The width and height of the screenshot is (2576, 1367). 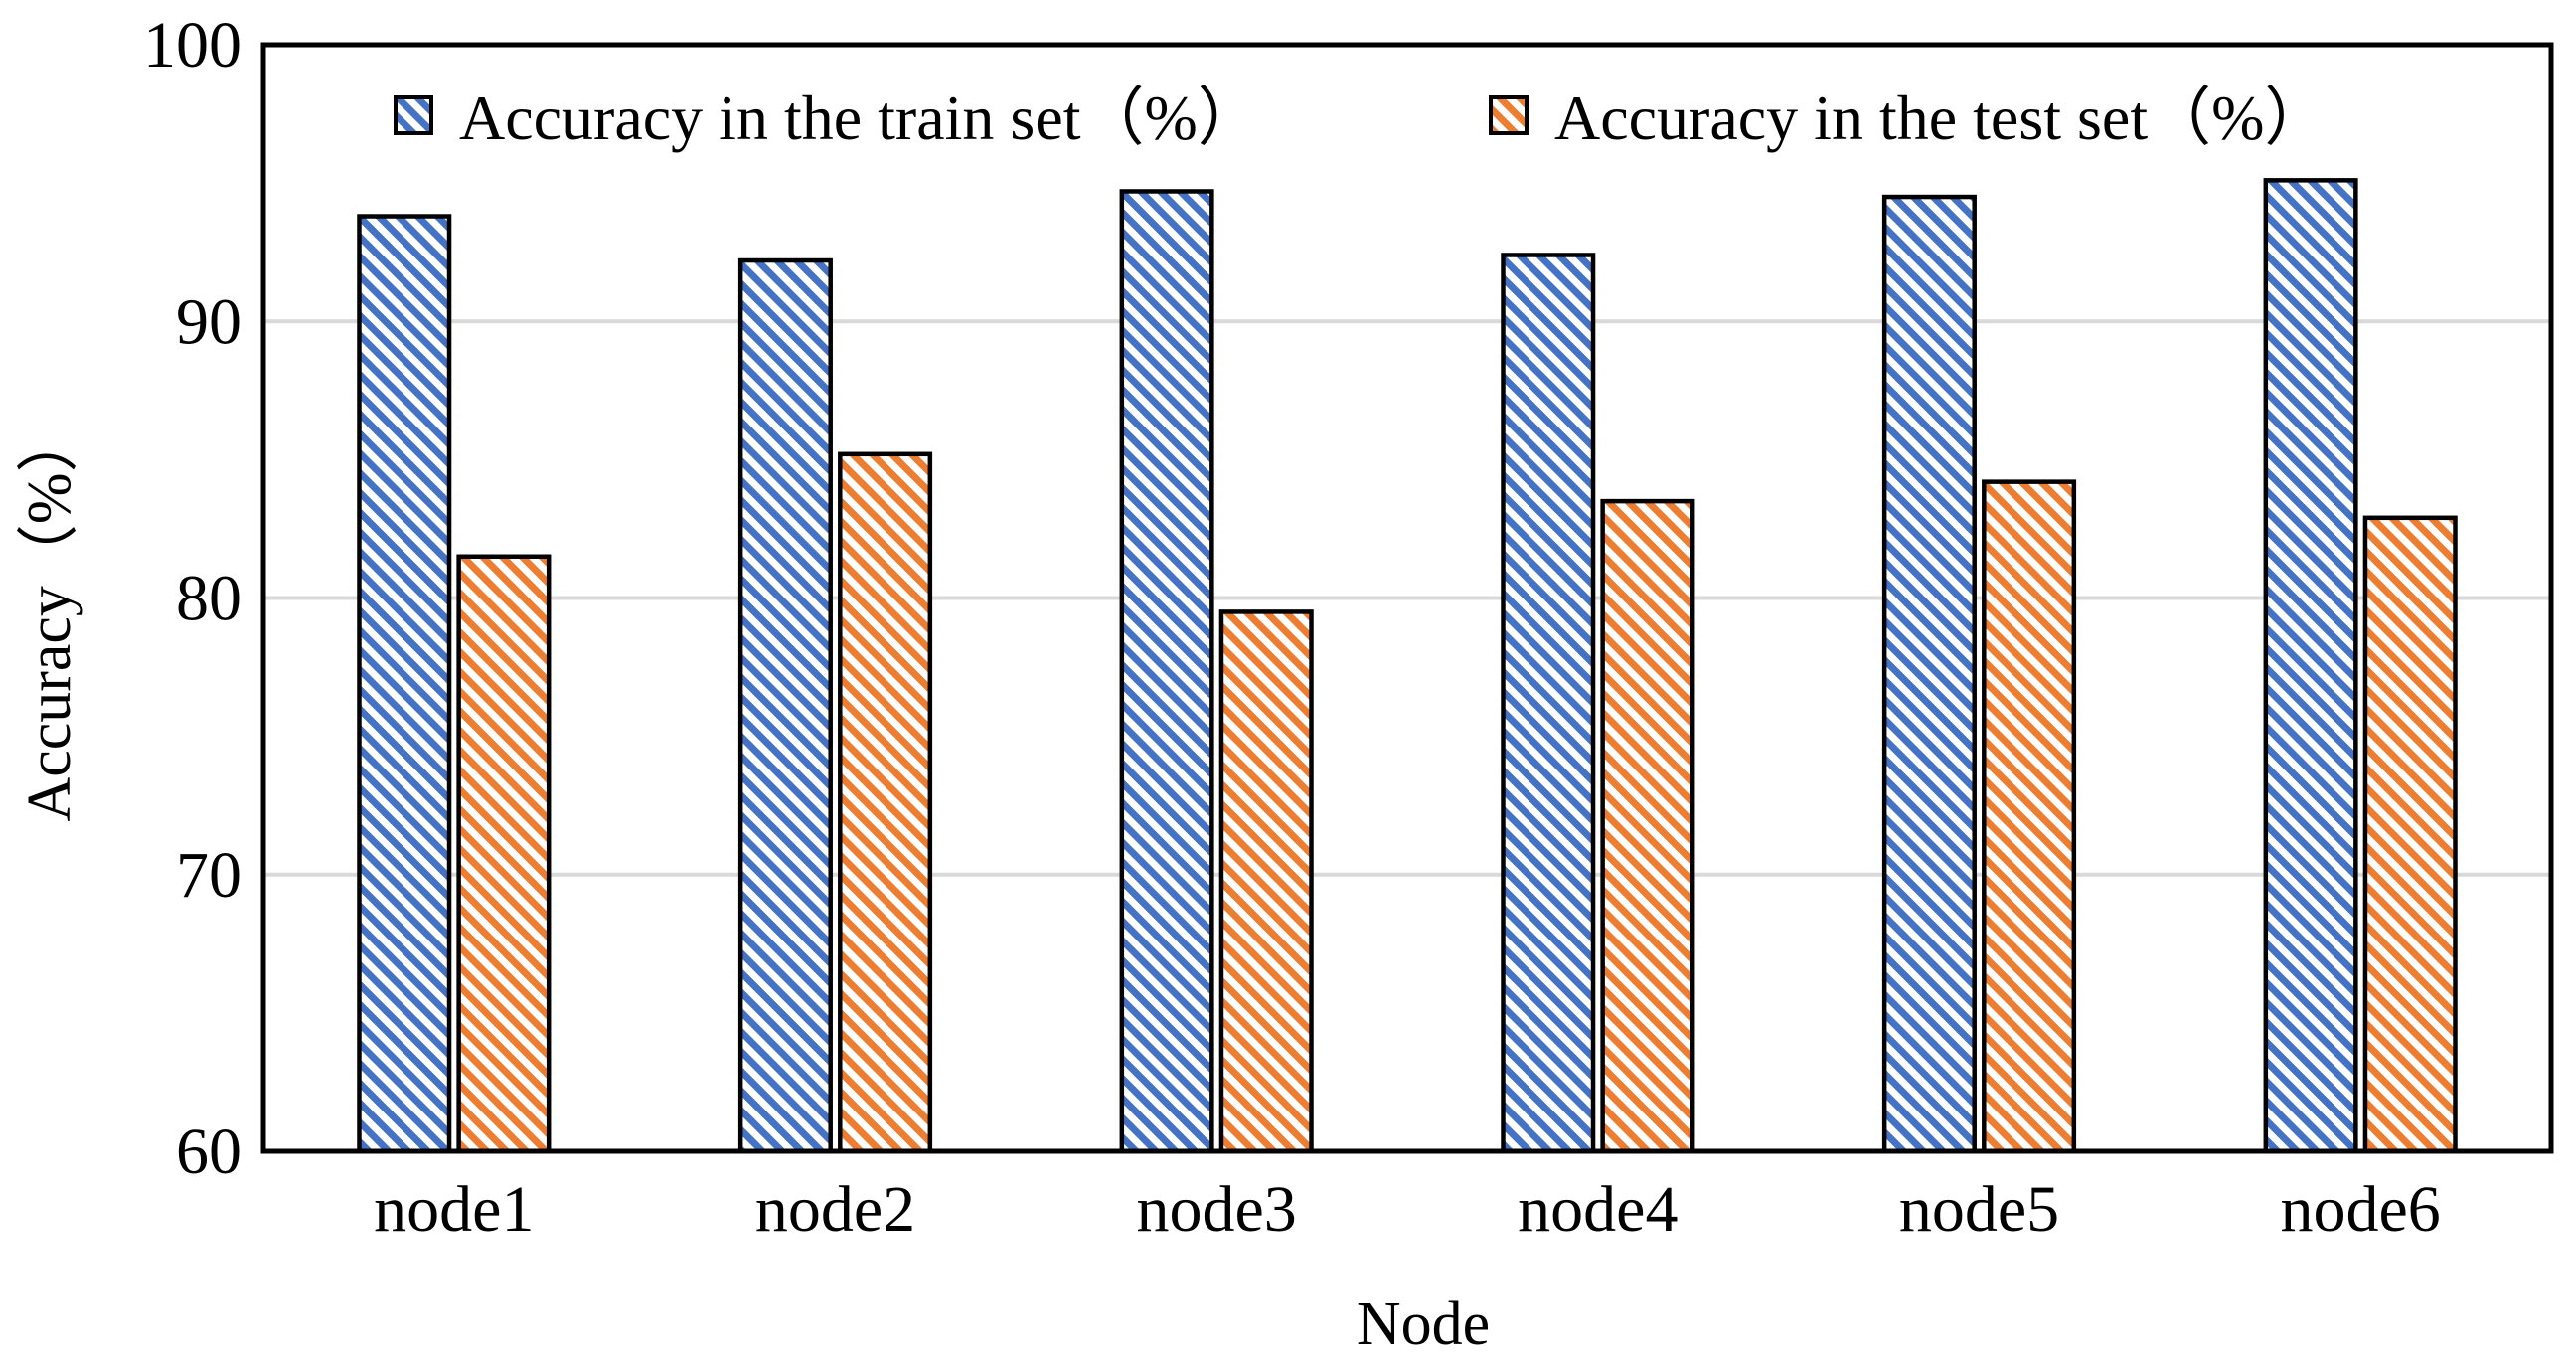 I want to click on bar-train-node3, so click(x=1166, y=671).